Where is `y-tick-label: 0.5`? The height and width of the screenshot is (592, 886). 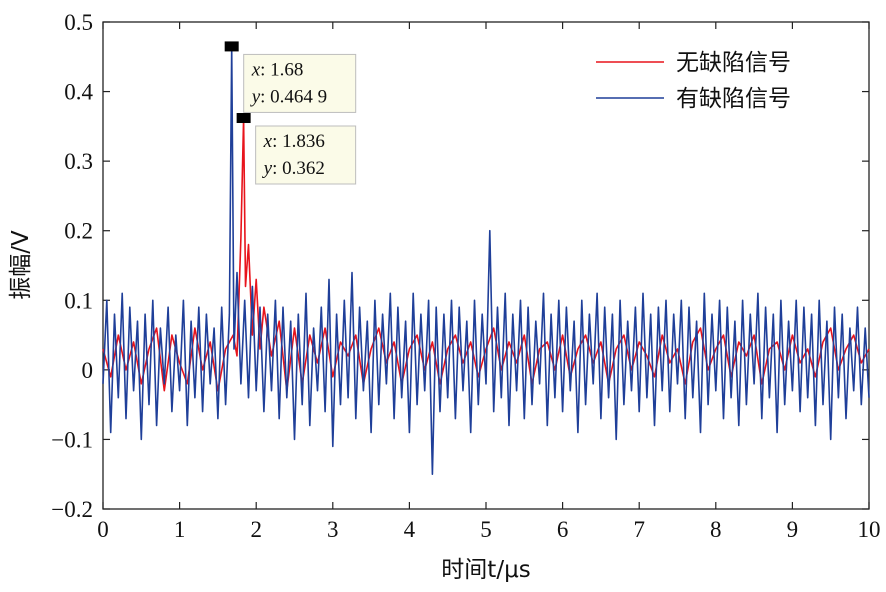
y-tick-label: 0.5 is located at coordinates (78, 22).